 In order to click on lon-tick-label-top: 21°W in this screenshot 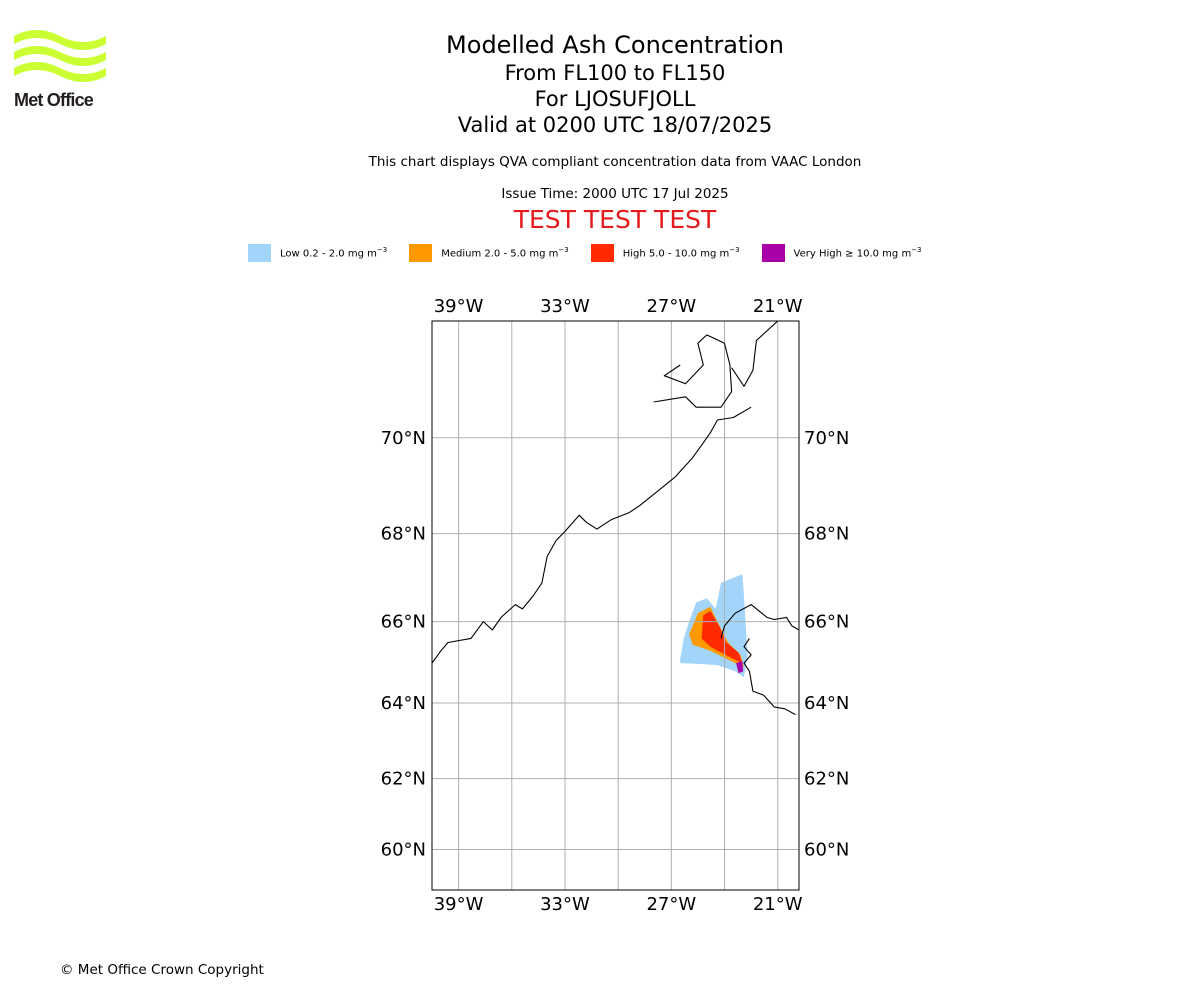, I will do `click(778, 306)`.